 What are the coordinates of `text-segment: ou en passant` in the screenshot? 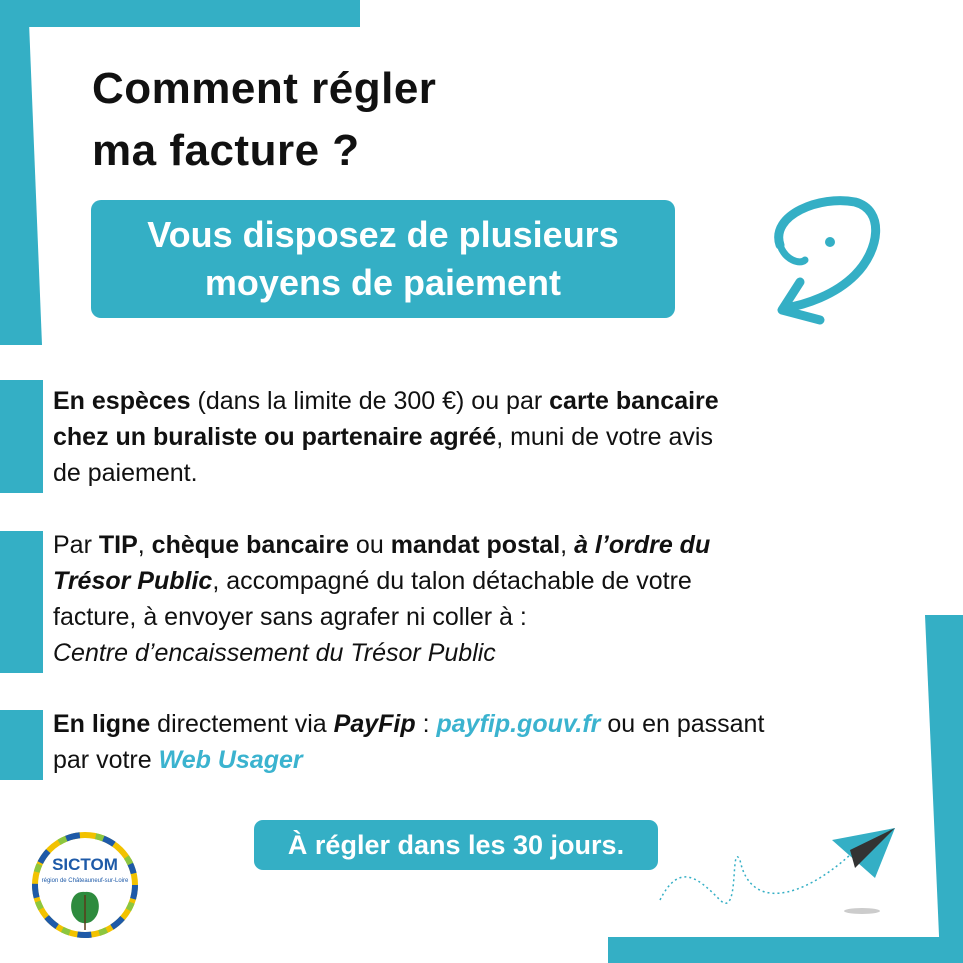 It's located at (682, 724).